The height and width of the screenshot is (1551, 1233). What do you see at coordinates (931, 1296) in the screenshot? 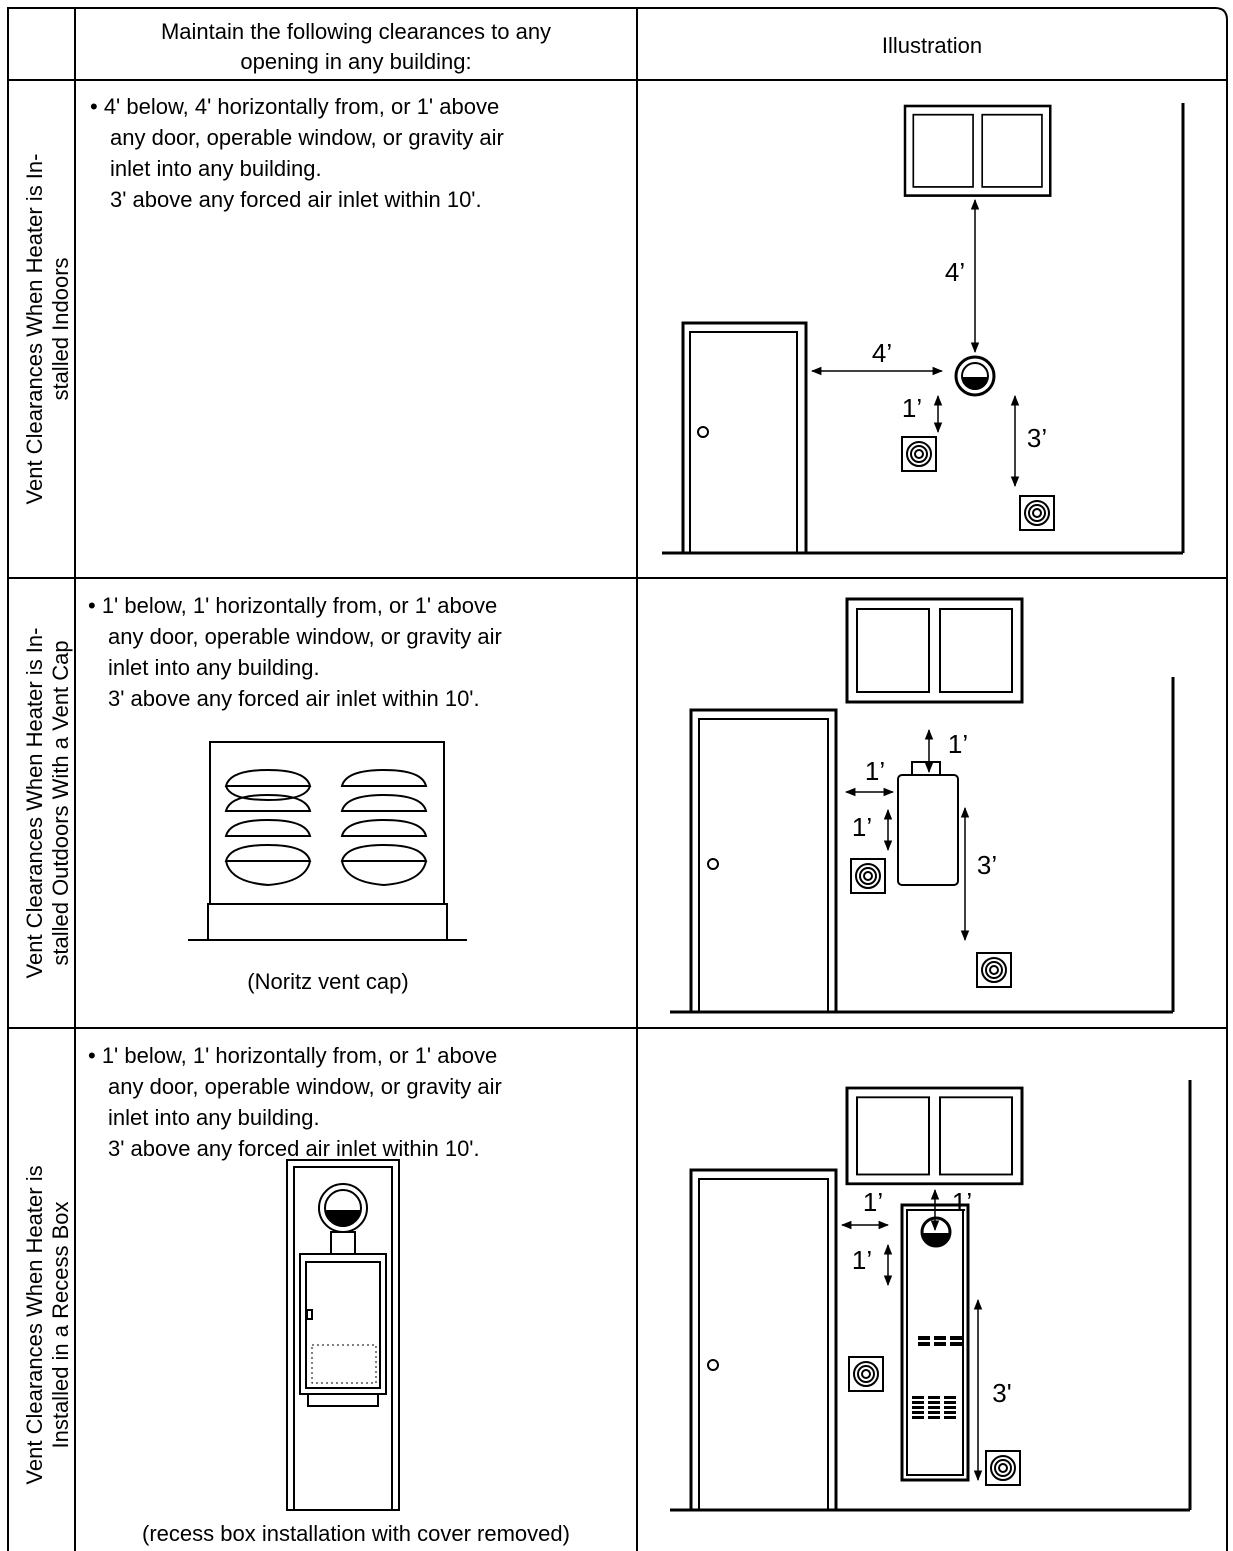
I see `illustration-recess-box` at bounding box center [931, 1296].